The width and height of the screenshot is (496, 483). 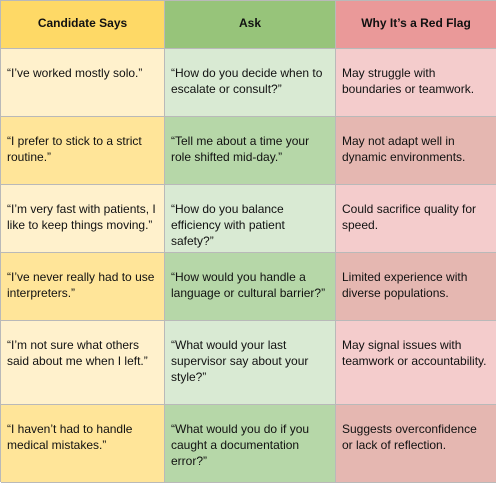 What do you see at coordinates (416, 25) in the screenshot?
I see `header-red-flag: Why It’s a Red Flag` at bounding box center [416, 25].